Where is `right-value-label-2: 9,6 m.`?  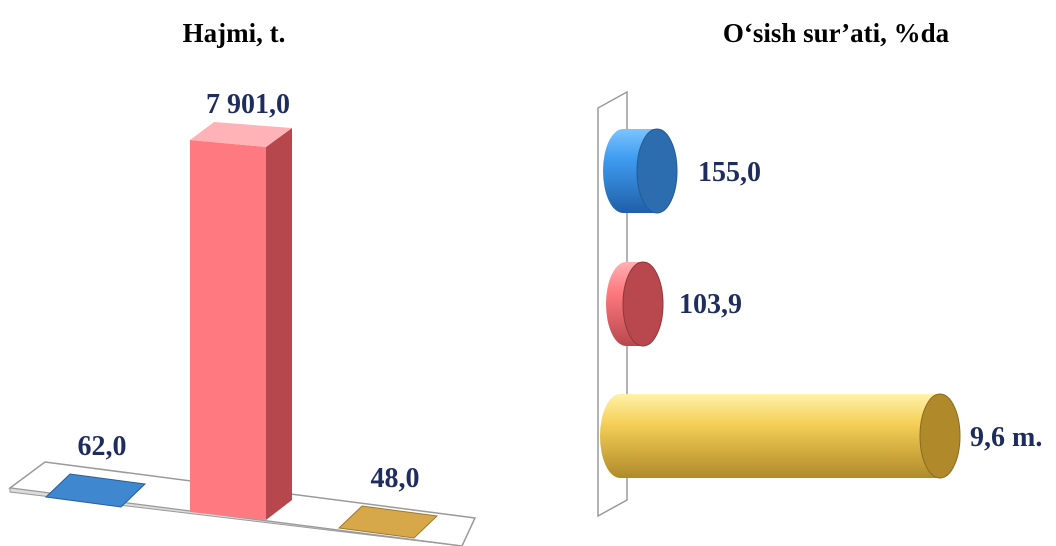
right-value-label-2: 9,6 m. is located at coordinates (1006, 437).